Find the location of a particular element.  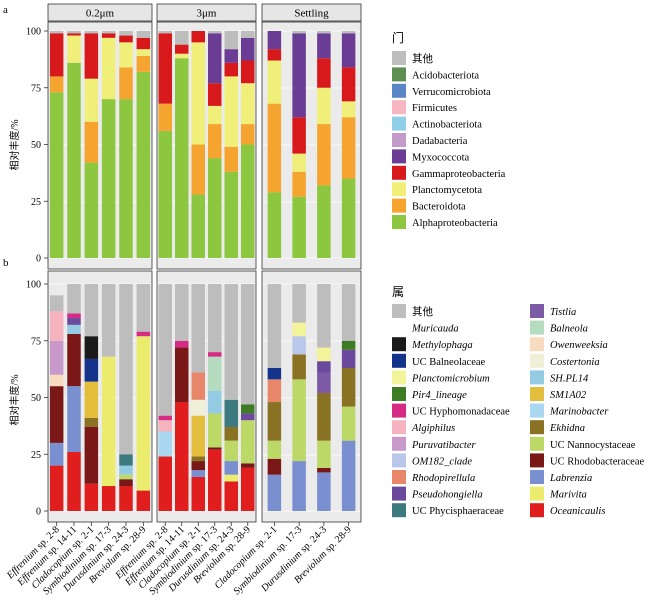

panel-label: b is located at coordinates (6, 263).